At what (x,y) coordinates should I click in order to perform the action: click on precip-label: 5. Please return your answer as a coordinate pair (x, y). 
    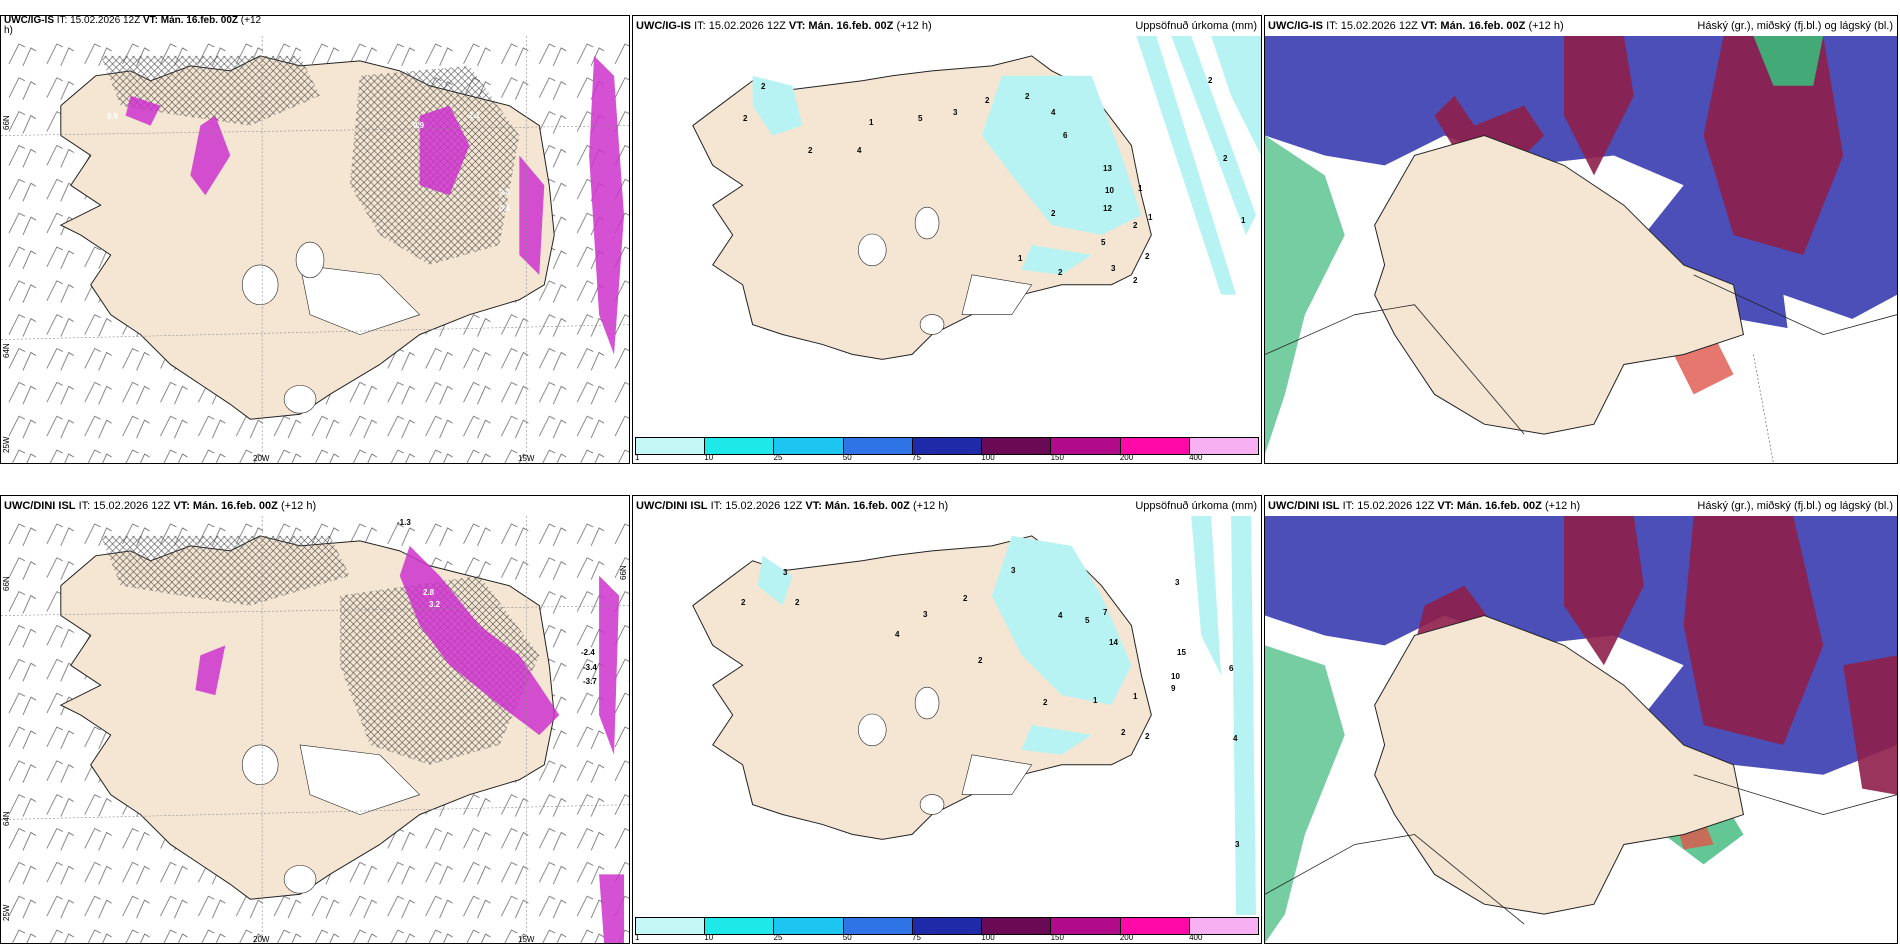
    Looking at the image, I should click on (1087, 620).